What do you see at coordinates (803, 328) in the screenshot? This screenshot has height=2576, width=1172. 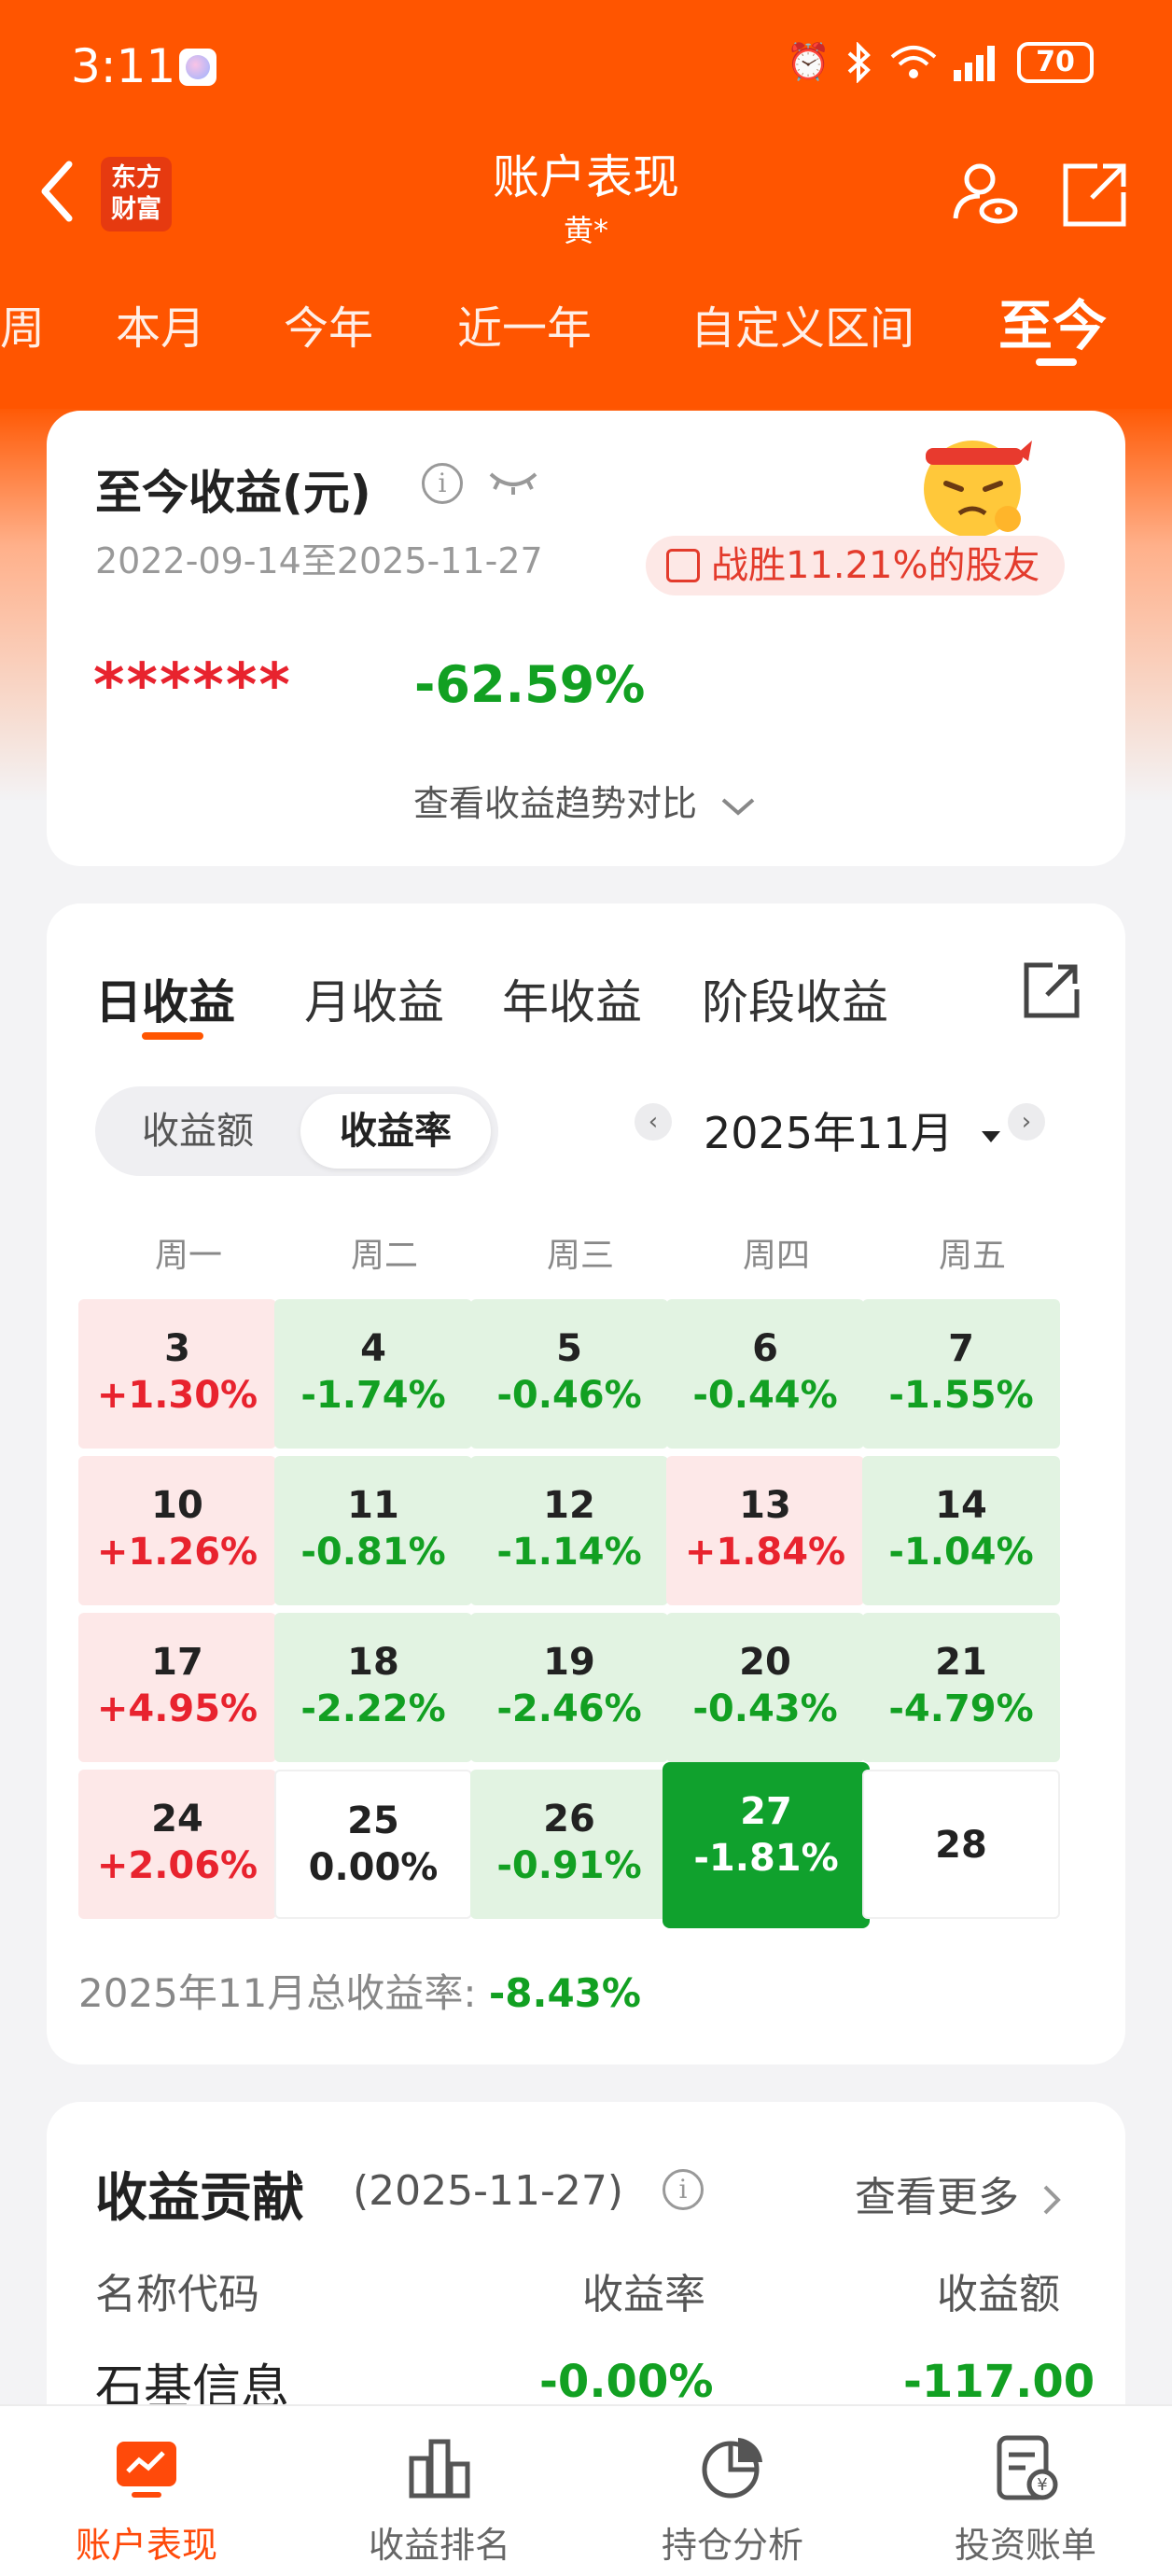 I see `tab-custom-range: 自定义区间` at bounding box center [803, 328].